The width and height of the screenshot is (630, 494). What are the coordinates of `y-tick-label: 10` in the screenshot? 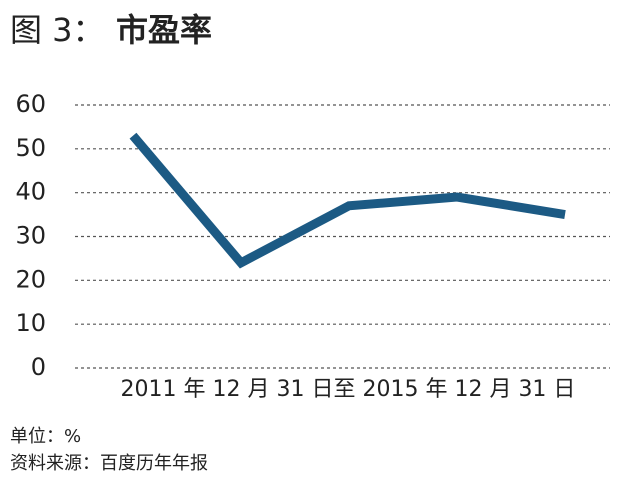 It's located at (30, 323).